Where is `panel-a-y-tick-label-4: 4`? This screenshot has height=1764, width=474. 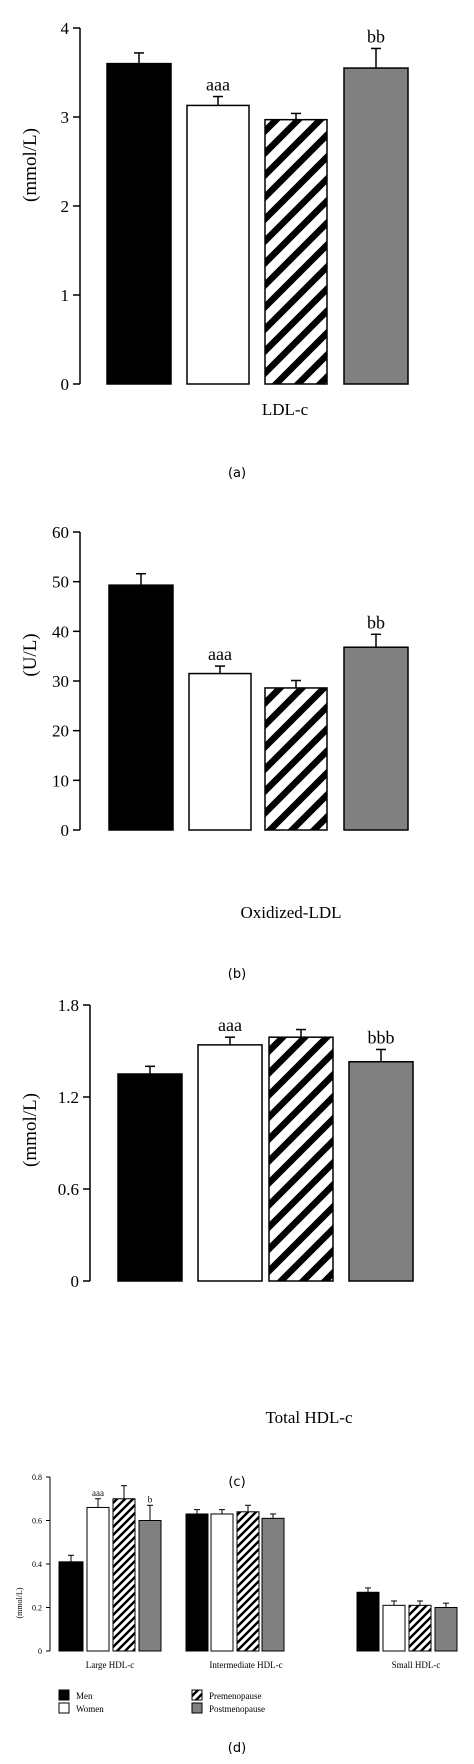
panel-a-y-tick-label-4: 4 is located at coordinates (65, 28).